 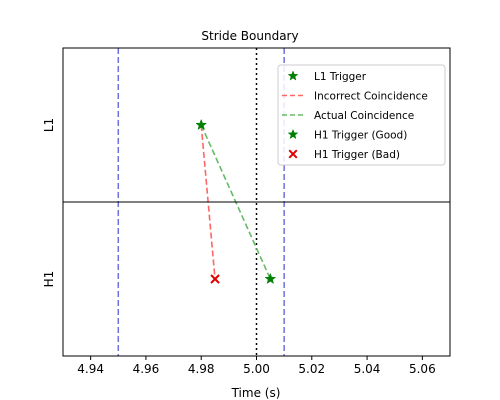 I want to click on x-axis-label: Time (s), so click(x=256, y=393).